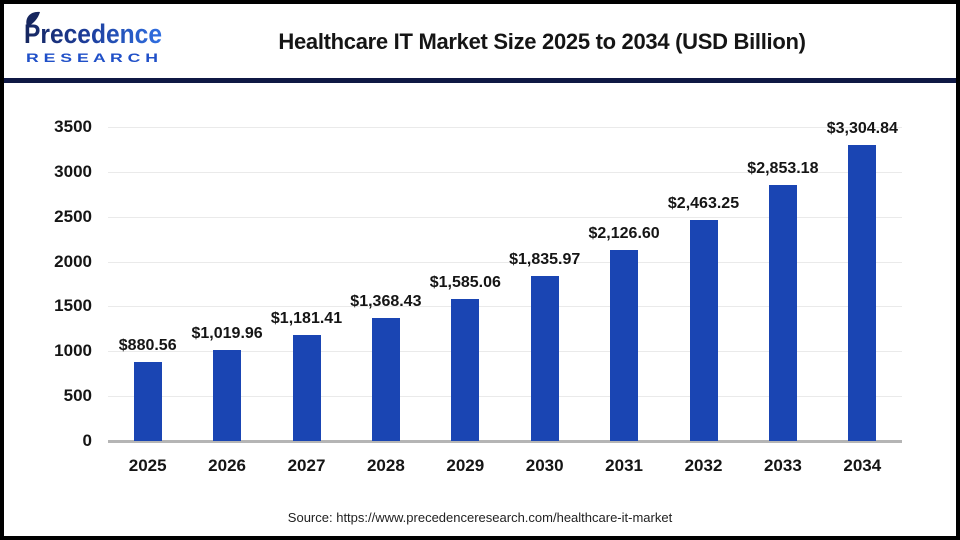 This screenshot has width=960, height=540. I want to click on bar-2026, so click(227, 395).